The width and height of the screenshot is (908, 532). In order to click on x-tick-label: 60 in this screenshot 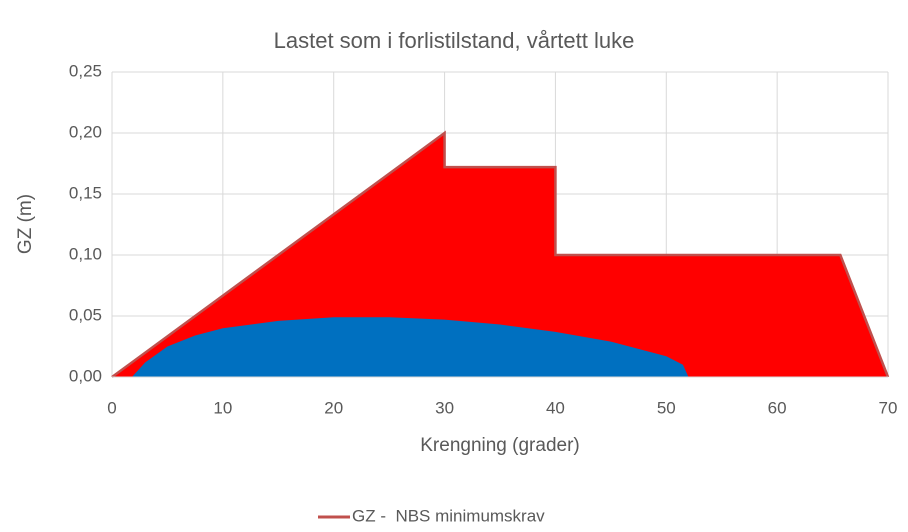, I will do `click(777, 407)`.